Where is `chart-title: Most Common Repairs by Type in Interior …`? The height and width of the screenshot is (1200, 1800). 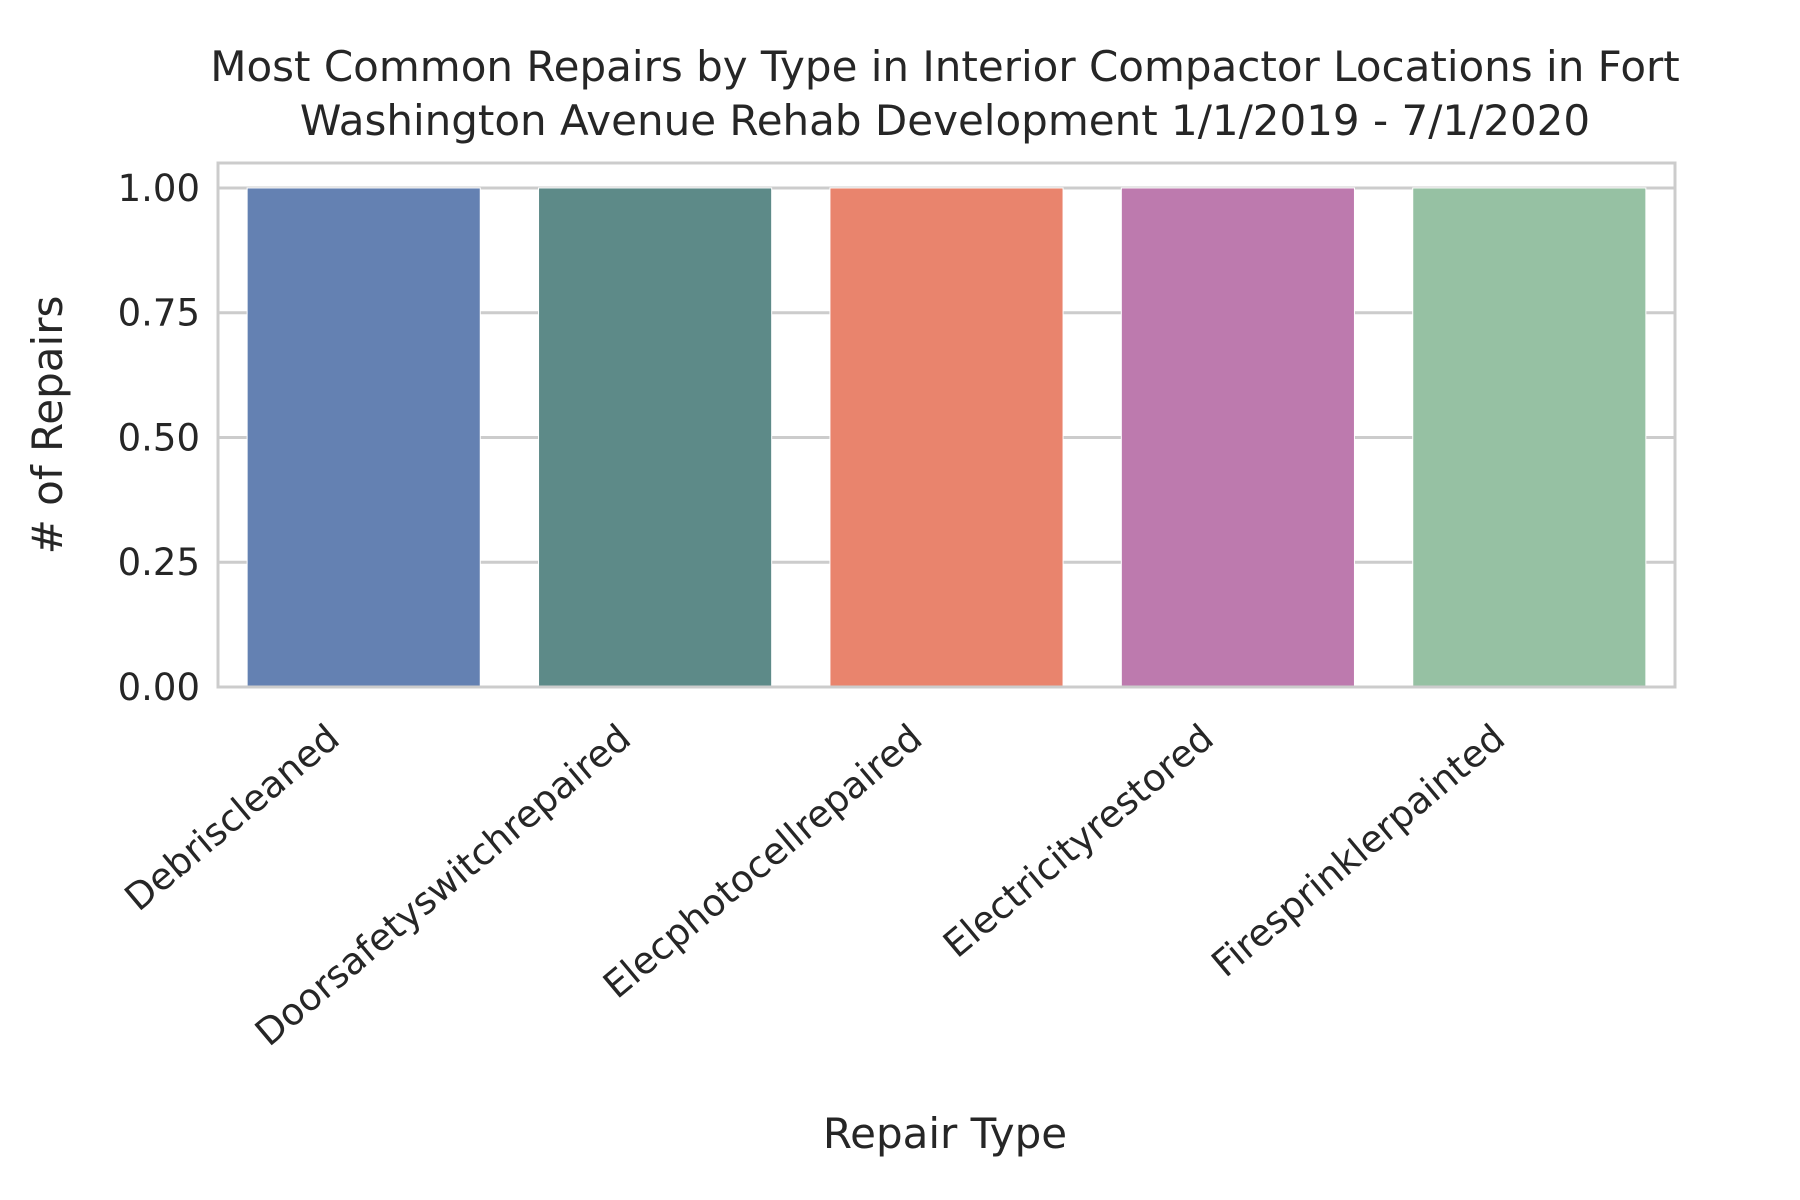 chart-title: Most Common Repairs by Type in Interior … is located at coordinates (945, 93).